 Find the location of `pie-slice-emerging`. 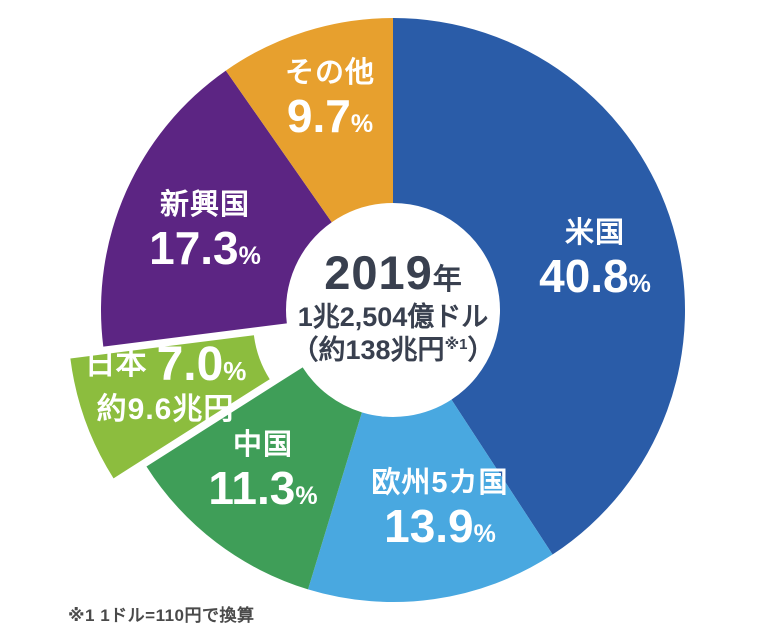

pie-slice-emerging is located at coordinates (216, 208).